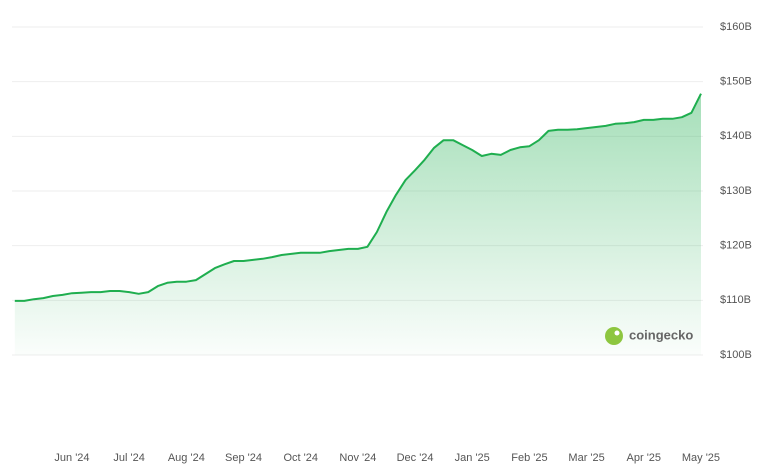 This screenshot has width=780, height=470. I want to click on watermark: coingecko, so click(649, 336).